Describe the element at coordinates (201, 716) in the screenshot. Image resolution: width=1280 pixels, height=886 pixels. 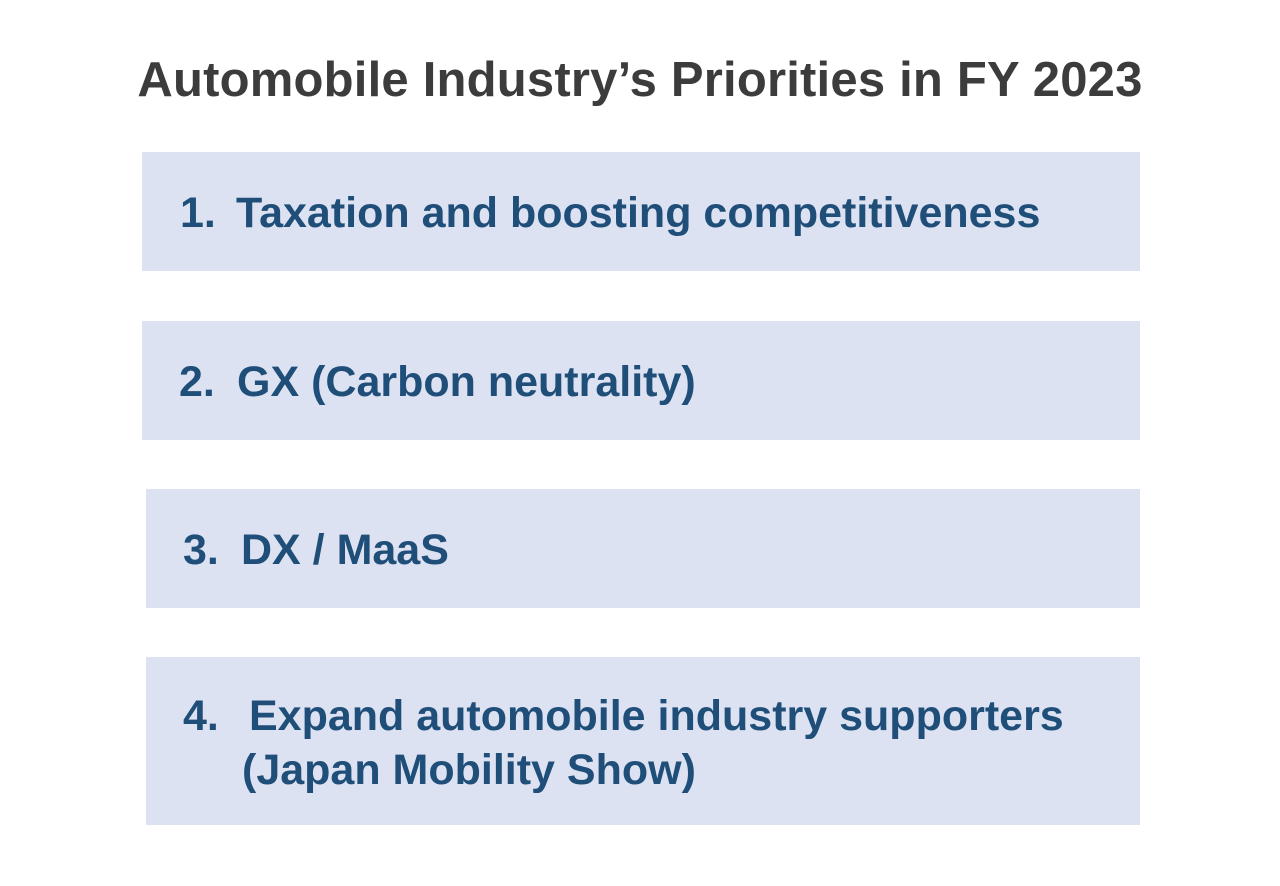
I see `priority-number: 4.` at that location.